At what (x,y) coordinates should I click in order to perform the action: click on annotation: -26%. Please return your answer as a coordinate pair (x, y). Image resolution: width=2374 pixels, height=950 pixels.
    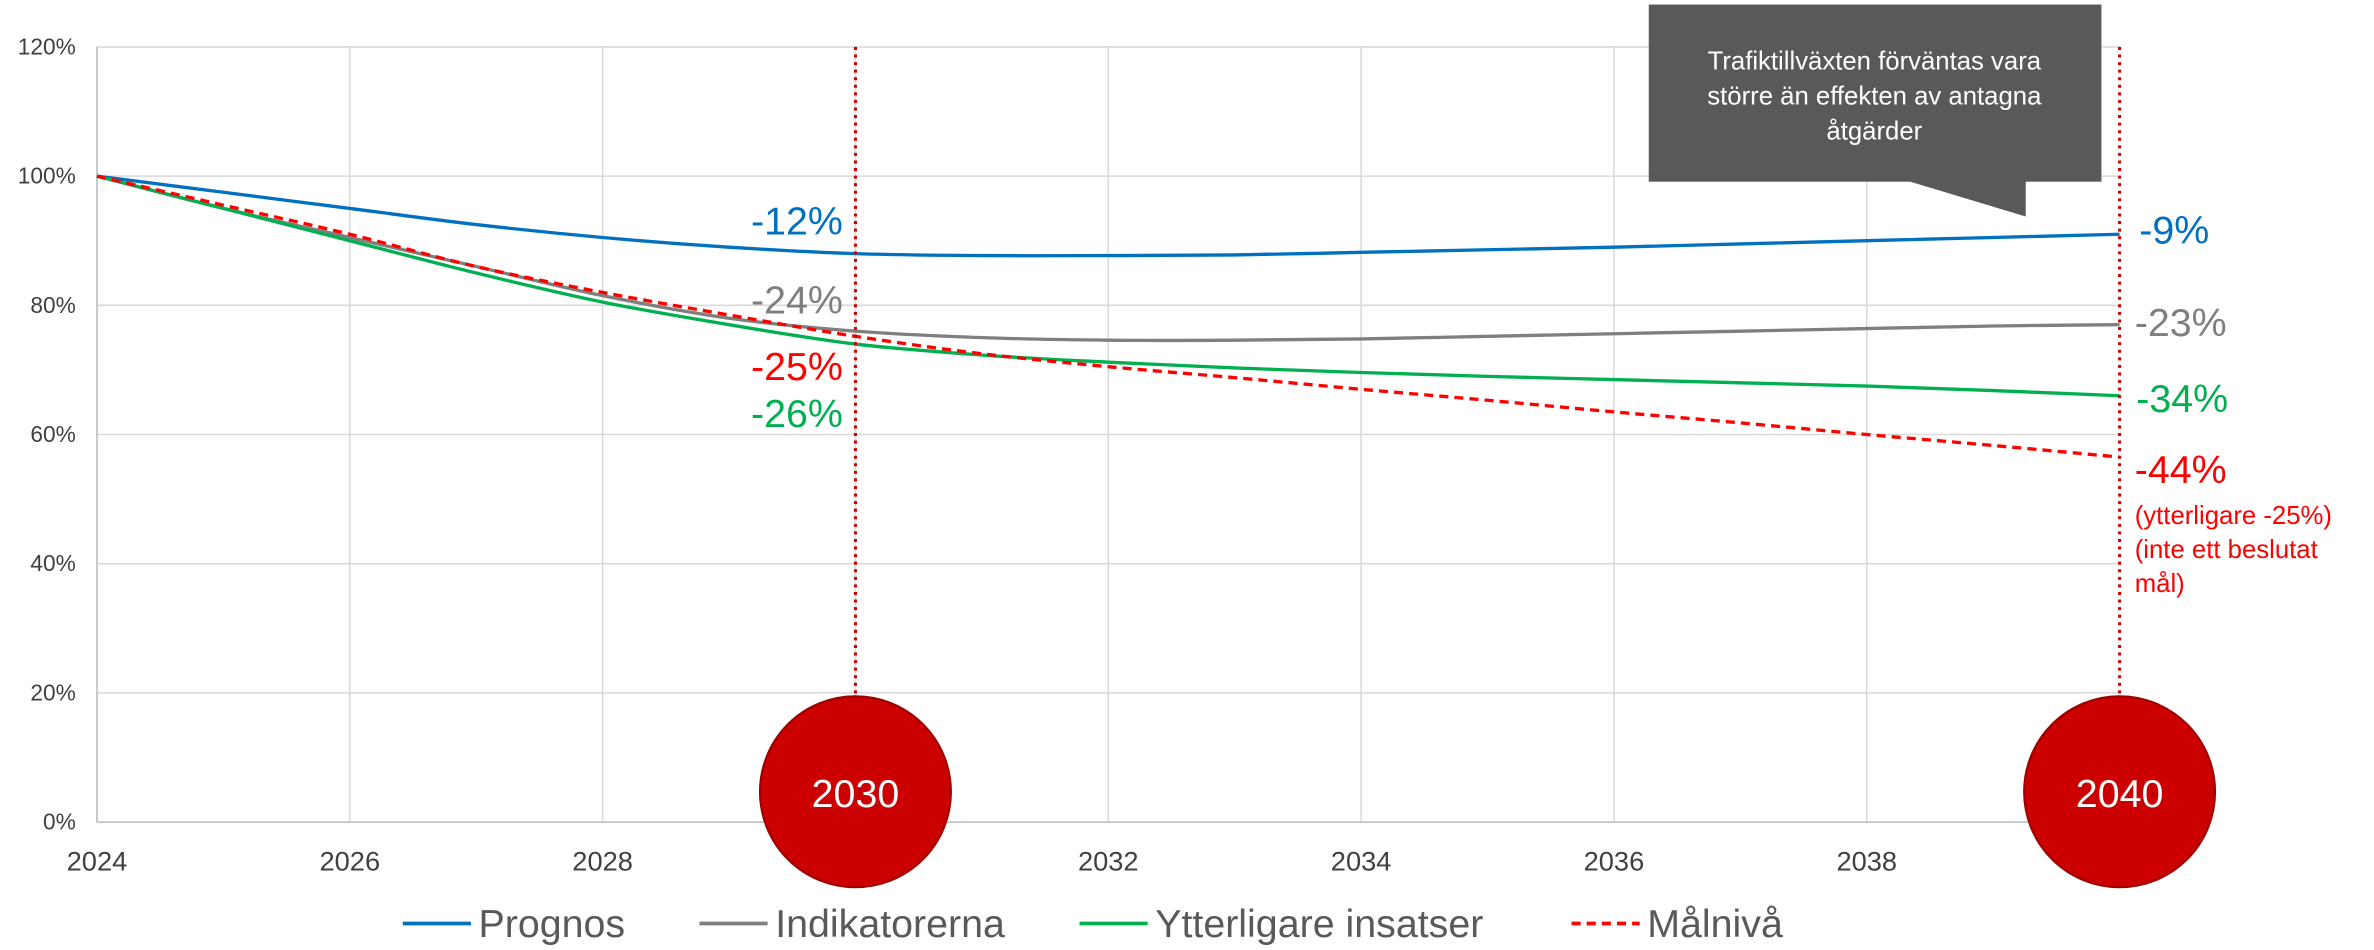
    Looking at the image, I should click on (797, 414).